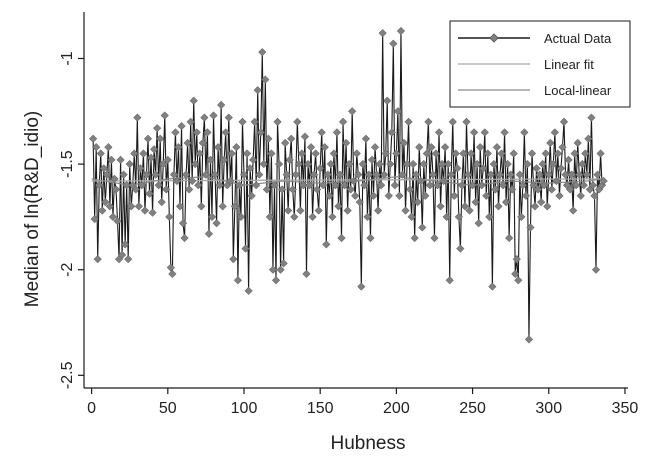  What do you see at coordinates (625, 408) in the screenshot?
I see `x-tick-label: 350` at bounding box center [625, 408].